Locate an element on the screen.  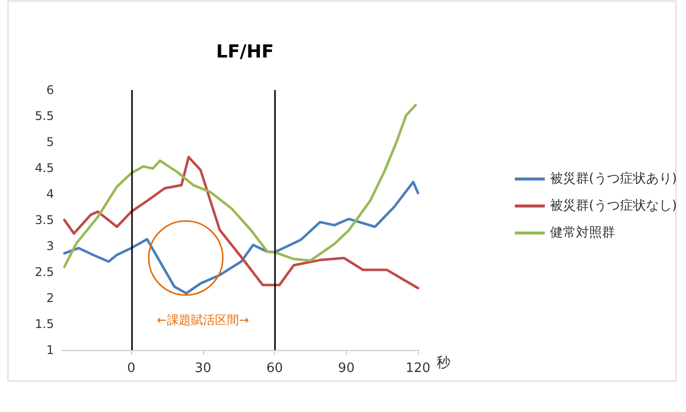
y-tick-label: 4.5 is located at coordinates (44, 168).